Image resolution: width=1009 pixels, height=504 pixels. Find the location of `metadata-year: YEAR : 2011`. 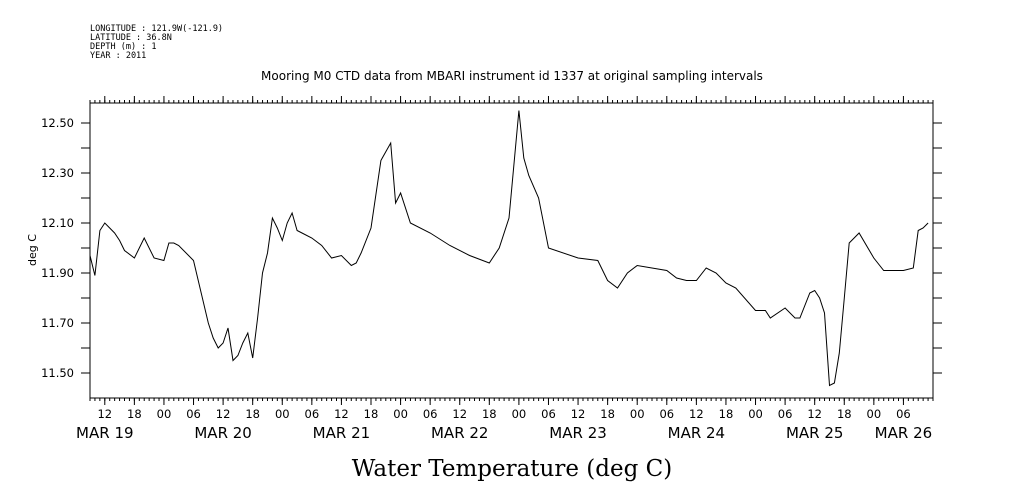

metadata-year: YEAR : 2011 is located at coordinates (118, 56).